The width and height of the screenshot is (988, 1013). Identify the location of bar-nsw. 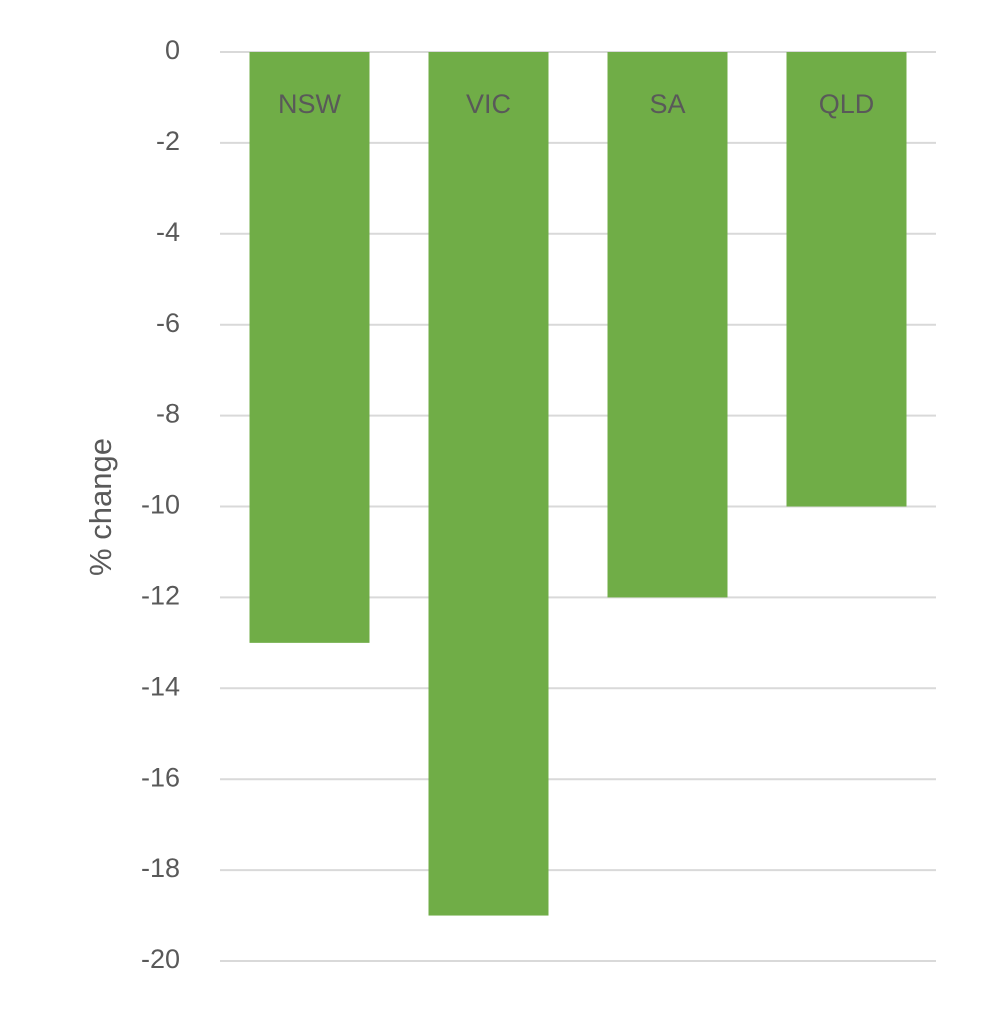
(309, 347).